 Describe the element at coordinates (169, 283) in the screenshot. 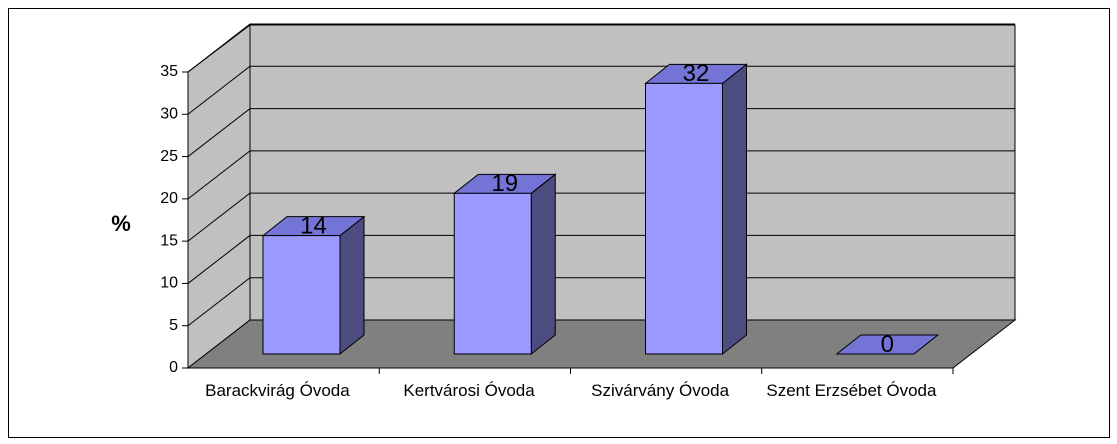

I see `y-tick-label: 10` at that location.